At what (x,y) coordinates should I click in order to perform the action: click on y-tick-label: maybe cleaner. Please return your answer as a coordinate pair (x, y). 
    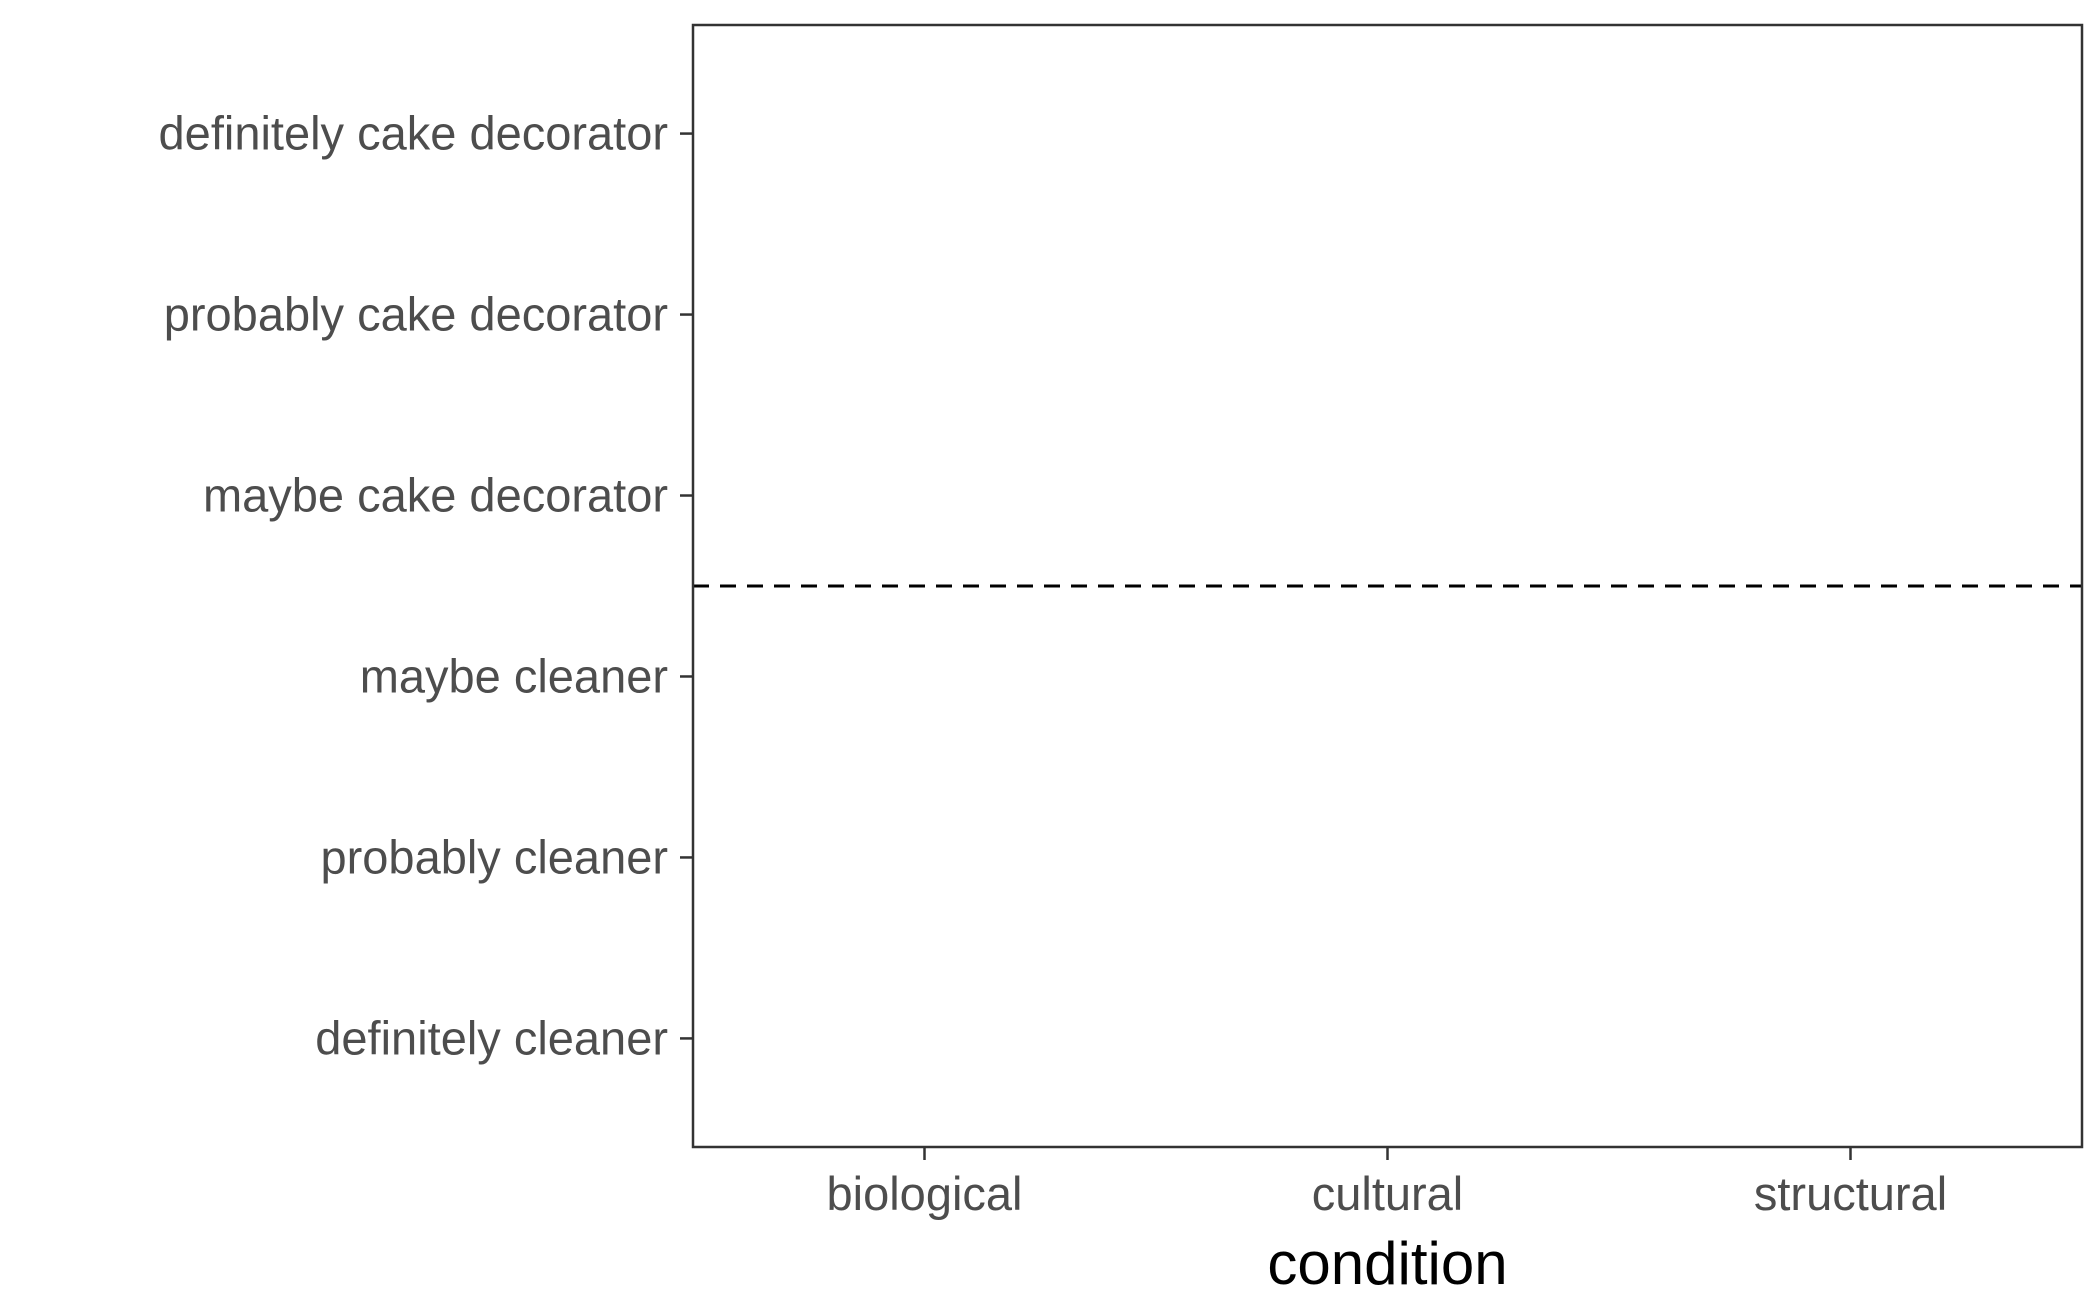
    Looking at the image, I should click on (514, 675).